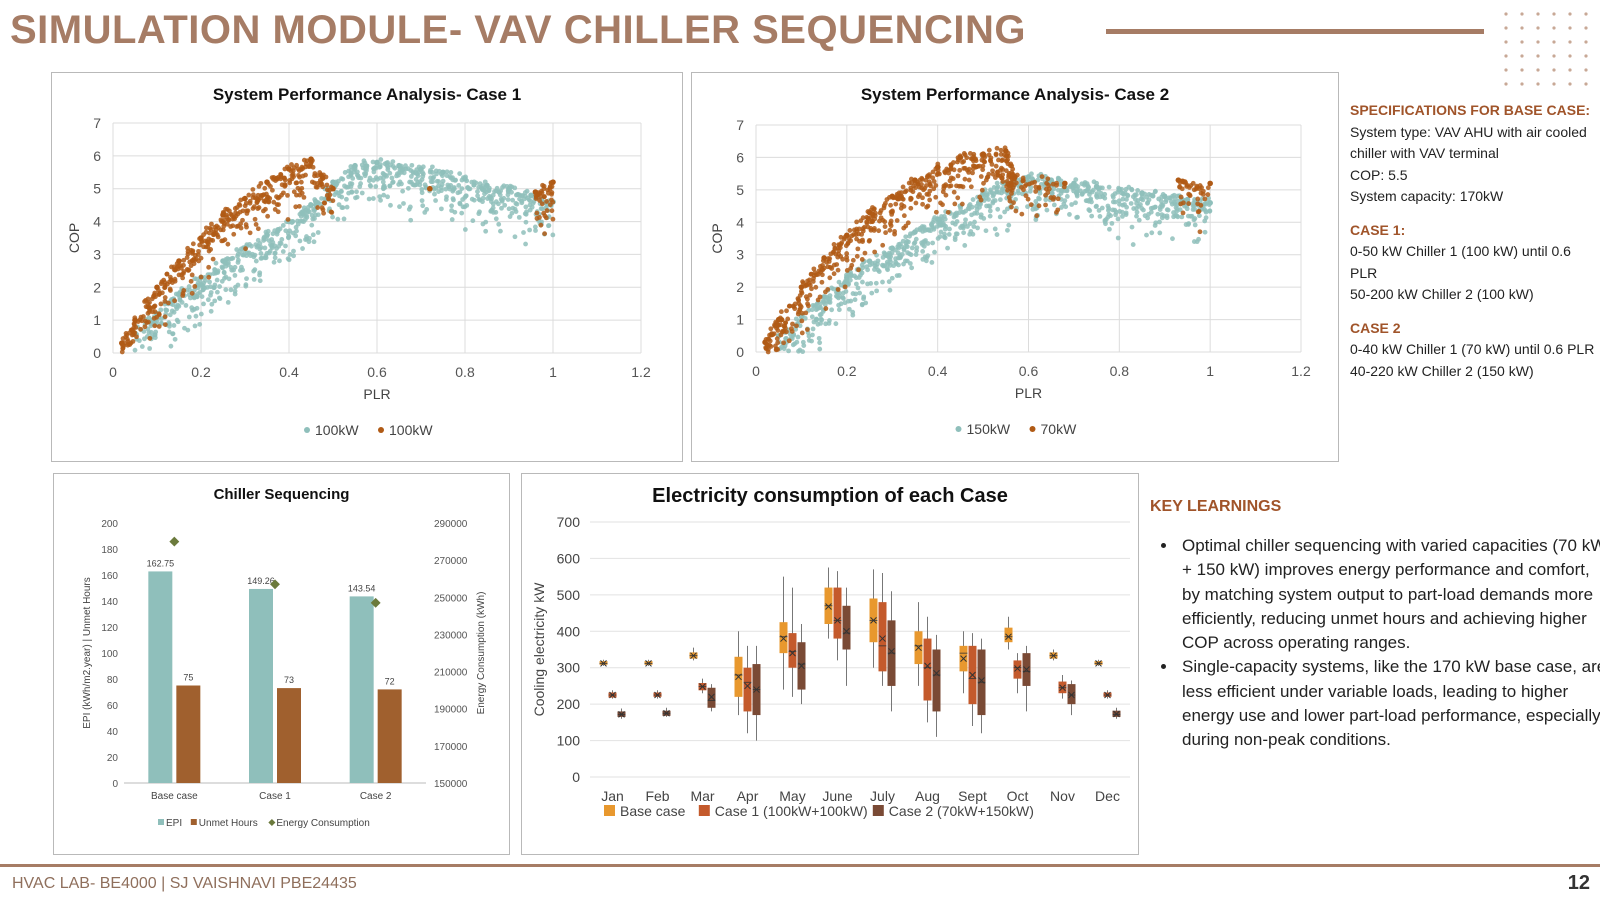  What do you see at coordinates (337, 430) in the screenshot?
I see `legend-label: 100kW` at bounding box center [337, 430].